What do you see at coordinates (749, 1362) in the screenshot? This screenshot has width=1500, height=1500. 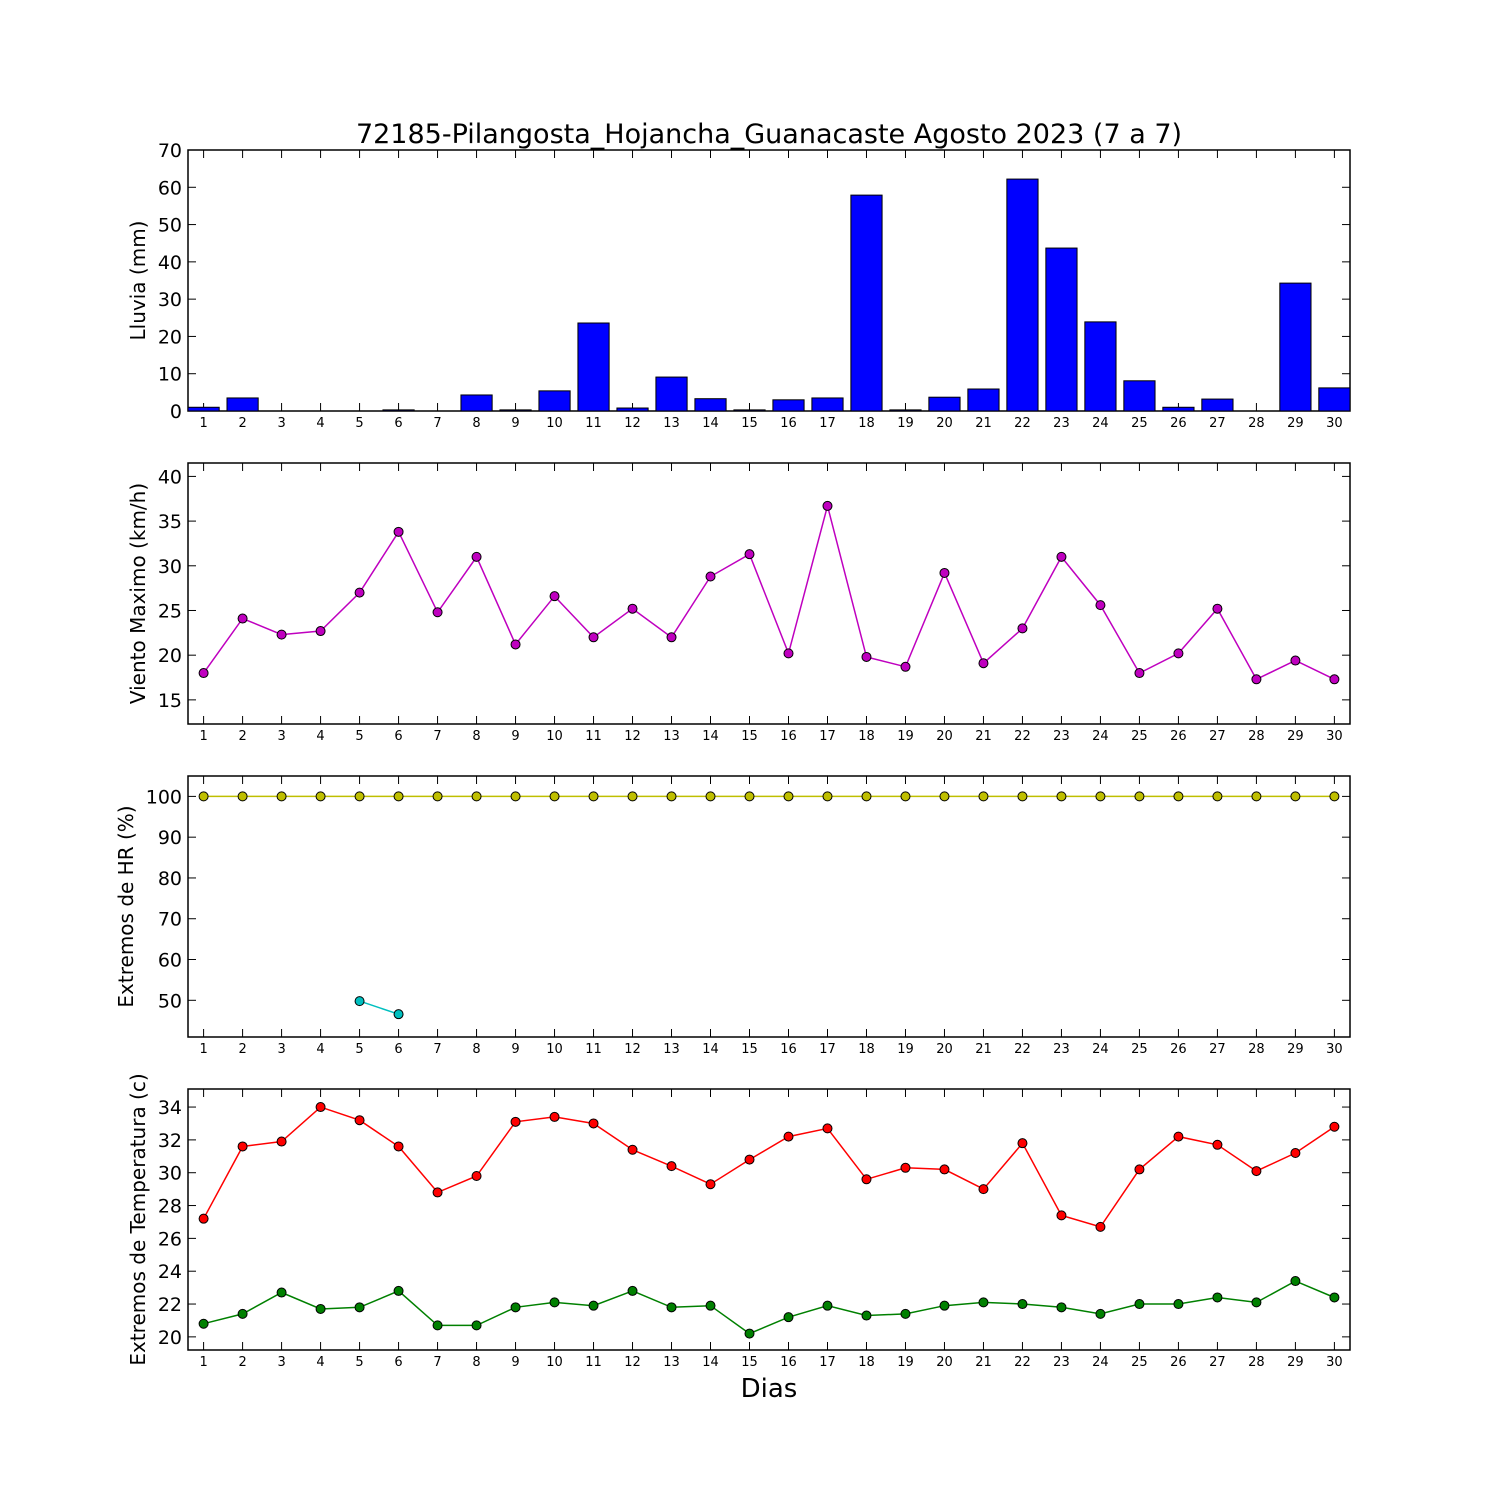 I see `temperature-xtick-label: 15` at bounding box center [749, 1362].